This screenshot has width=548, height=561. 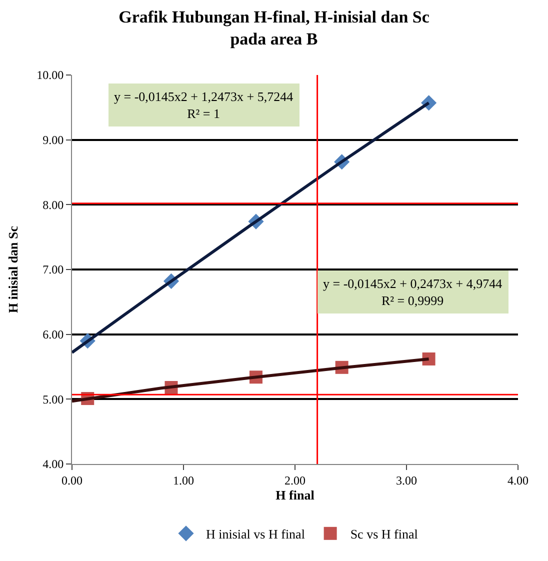 What do you see at coordinates (384, 534) in the screenshot?
I see `legend-label: Sc vs H final` at bounding box center [384, 534].